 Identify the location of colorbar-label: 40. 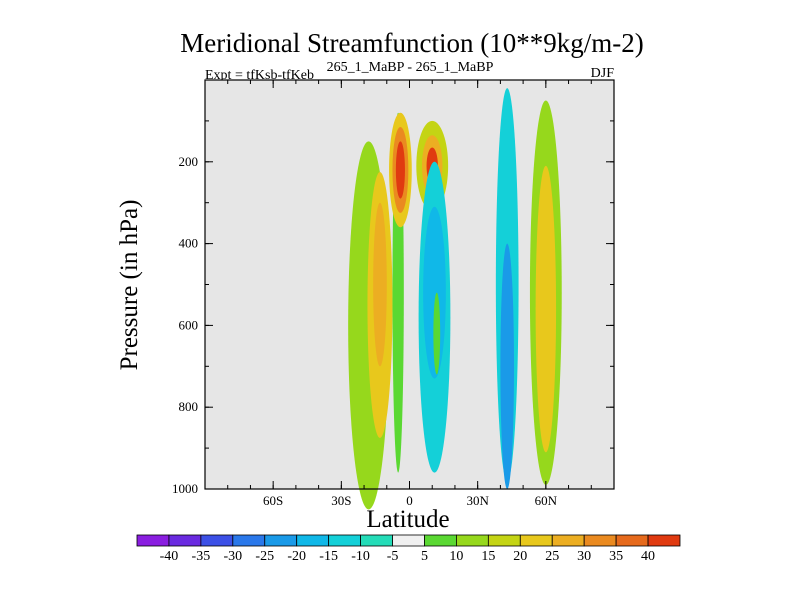
(648, 556).